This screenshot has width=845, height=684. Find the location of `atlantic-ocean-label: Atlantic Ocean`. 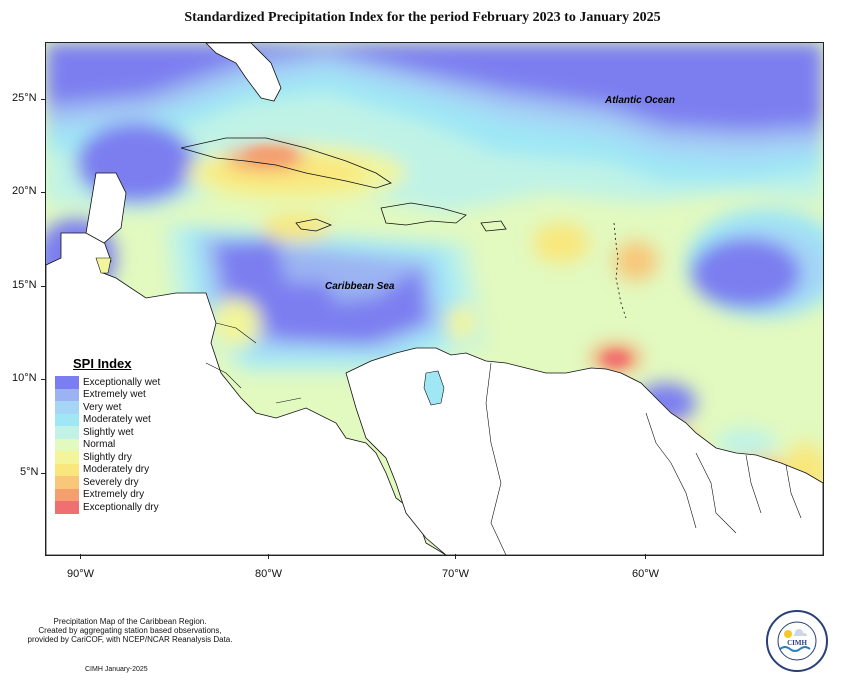

atlantic-ocean-label: Atlantic Ocean is located at coordinates (640, 100).